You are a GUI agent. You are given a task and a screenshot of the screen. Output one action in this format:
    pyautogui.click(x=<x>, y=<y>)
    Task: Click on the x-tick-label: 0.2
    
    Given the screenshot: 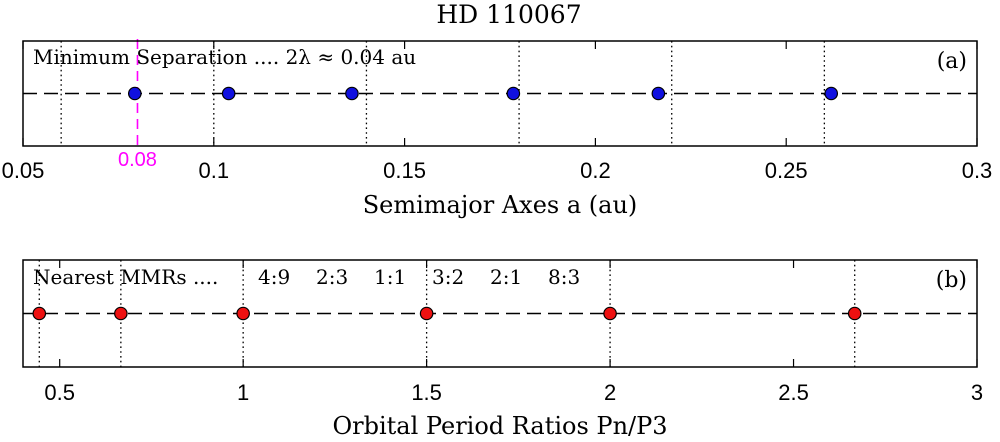 What is the action you would take?
    pyautogui.click(x=595, y=170)
    